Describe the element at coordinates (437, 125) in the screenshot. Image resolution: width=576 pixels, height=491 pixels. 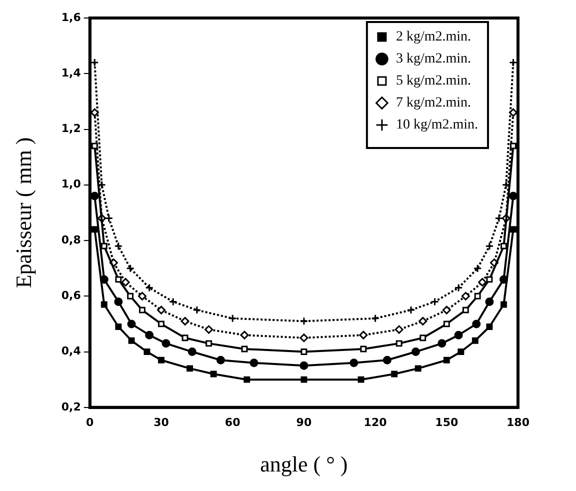
I see `legend-label: 10 kg/m2.min.` at that location.